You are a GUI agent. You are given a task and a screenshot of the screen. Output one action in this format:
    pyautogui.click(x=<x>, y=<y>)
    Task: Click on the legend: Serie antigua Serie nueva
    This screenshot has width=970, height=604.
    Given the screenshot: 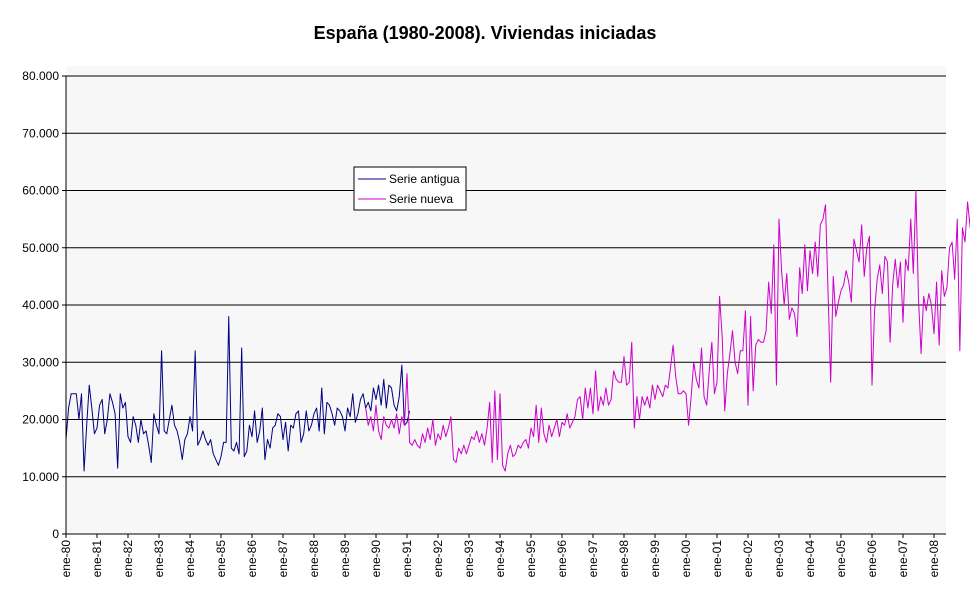 What is the action you would take?
    pyautogui.click(x=410, y=188)
    